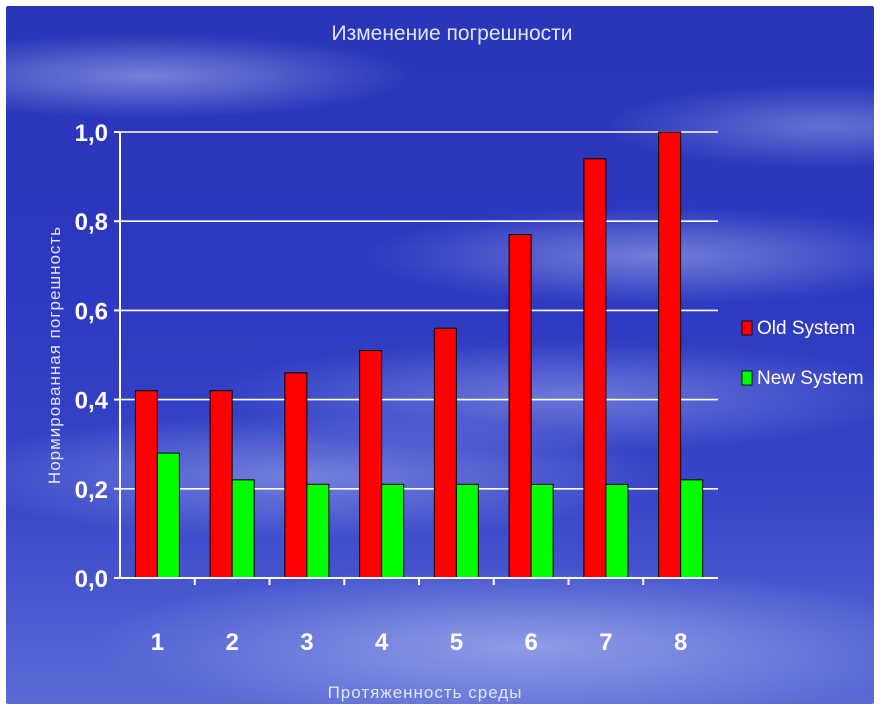 Image resolution: width=880 pixels, height=710 pixels. Describe the element at coordinates (91, 579) in the screenshot. I see `y-tick-label: 0,0` at that location.